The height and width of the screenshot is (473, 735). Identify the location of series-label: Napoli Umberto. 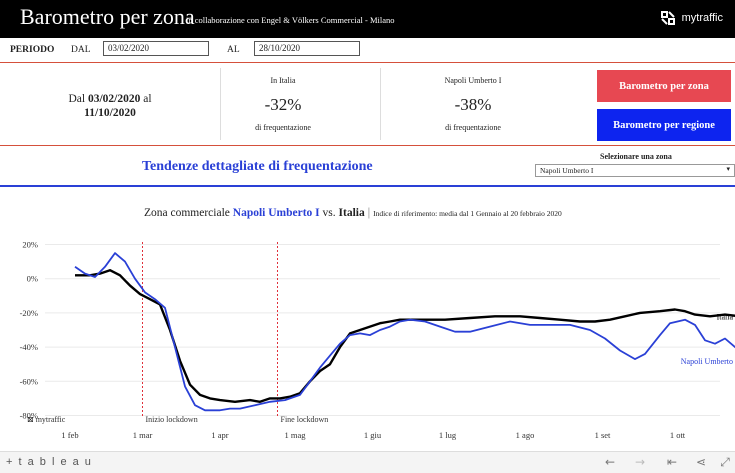
(707, 361).